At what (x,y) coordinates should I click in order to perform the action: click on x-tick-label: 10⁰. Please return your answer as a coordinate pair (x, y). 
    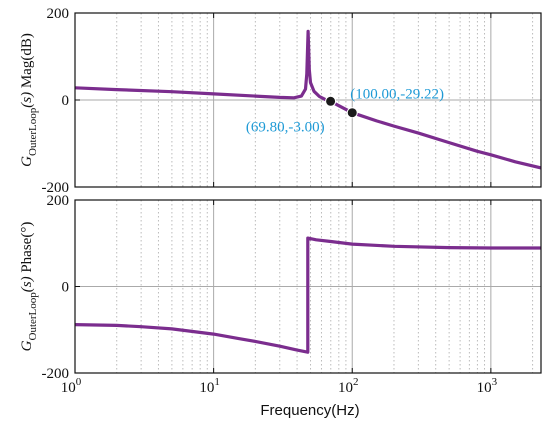
    Looking at the image, I should click on (71, 386).